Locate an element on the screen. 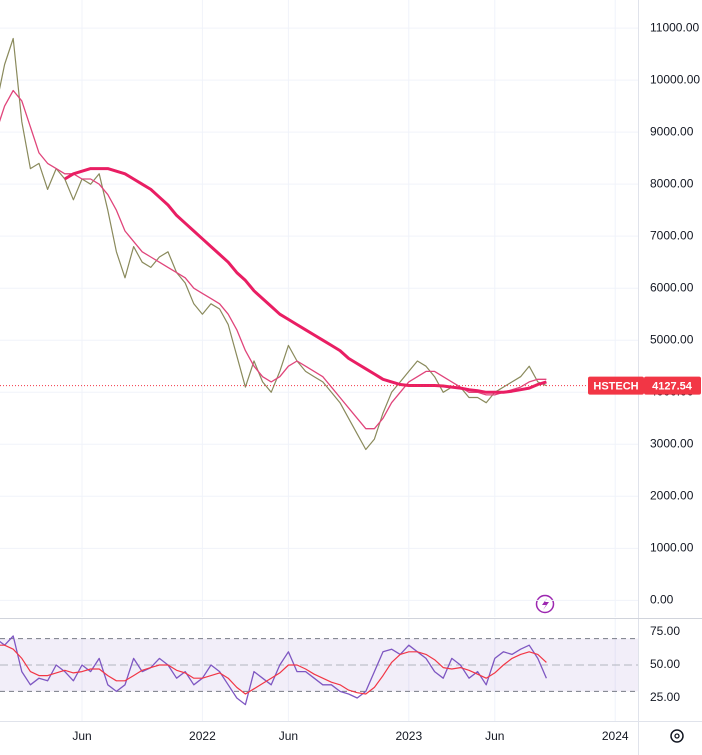 The image size is (702, 755). icon-bolt is located at coordinates (545, 604).